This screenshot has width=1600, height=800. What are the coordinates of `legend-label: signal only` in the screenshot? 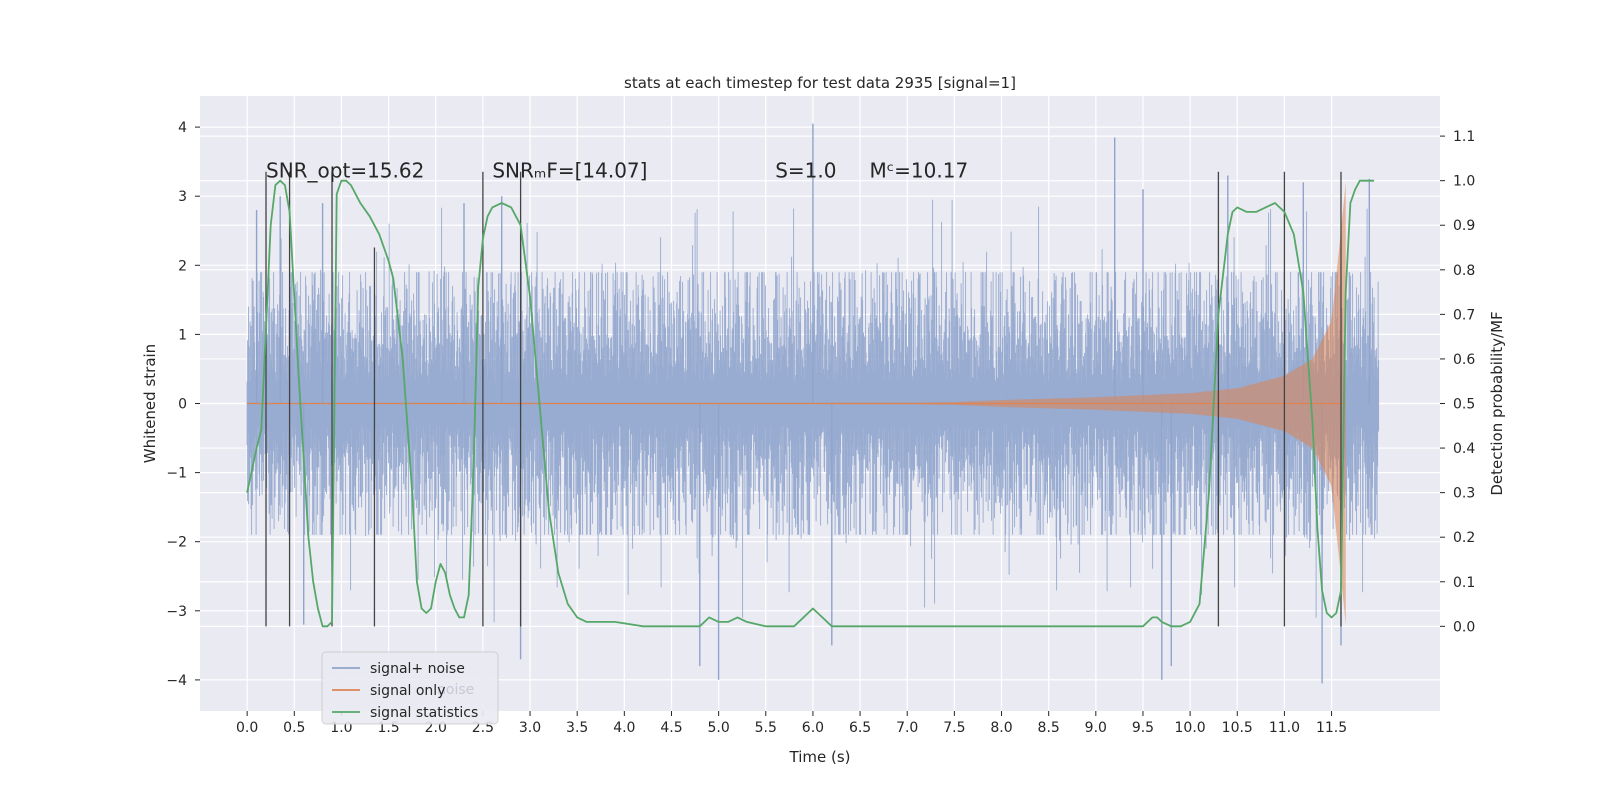 It's located at (407, 691).